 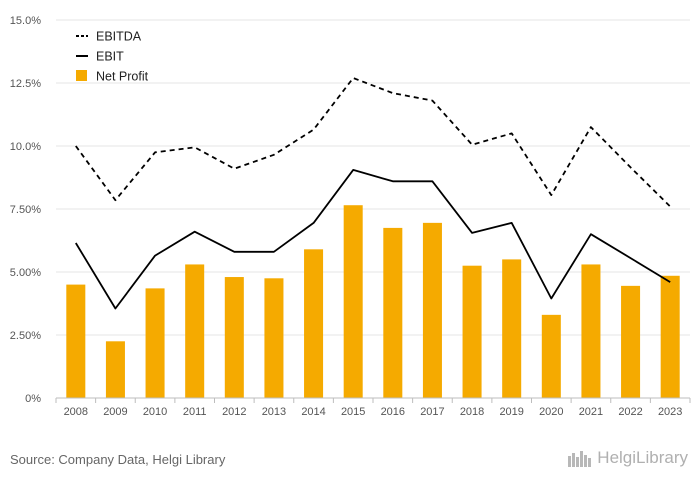 I want to click on y-tick-label: 2.50%, so click(x=25, y=336).